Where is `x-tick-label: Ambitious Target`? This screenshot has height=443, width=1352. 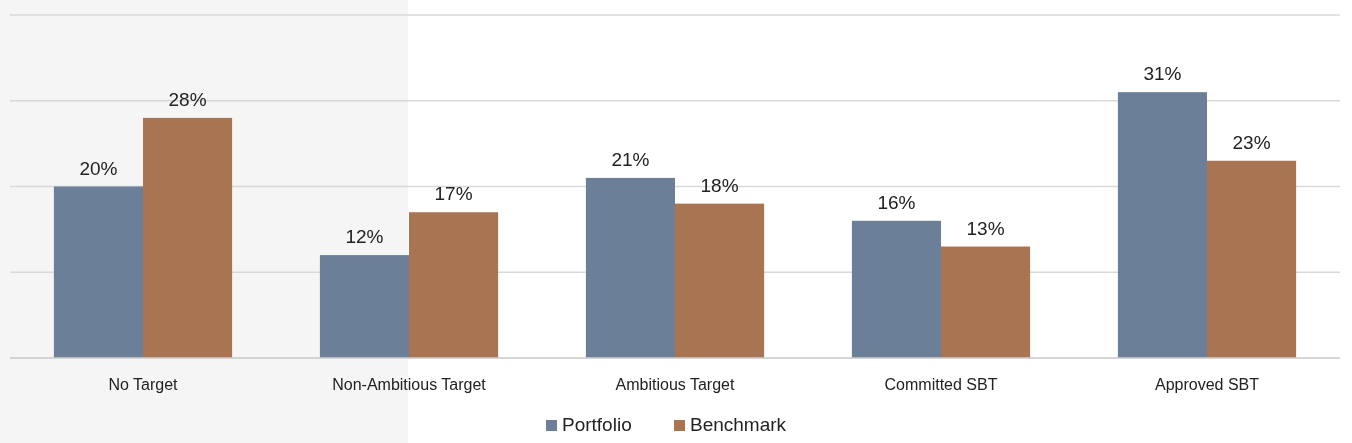
x-tick-label: Ambitious Target is located at coordinates (675, 384).